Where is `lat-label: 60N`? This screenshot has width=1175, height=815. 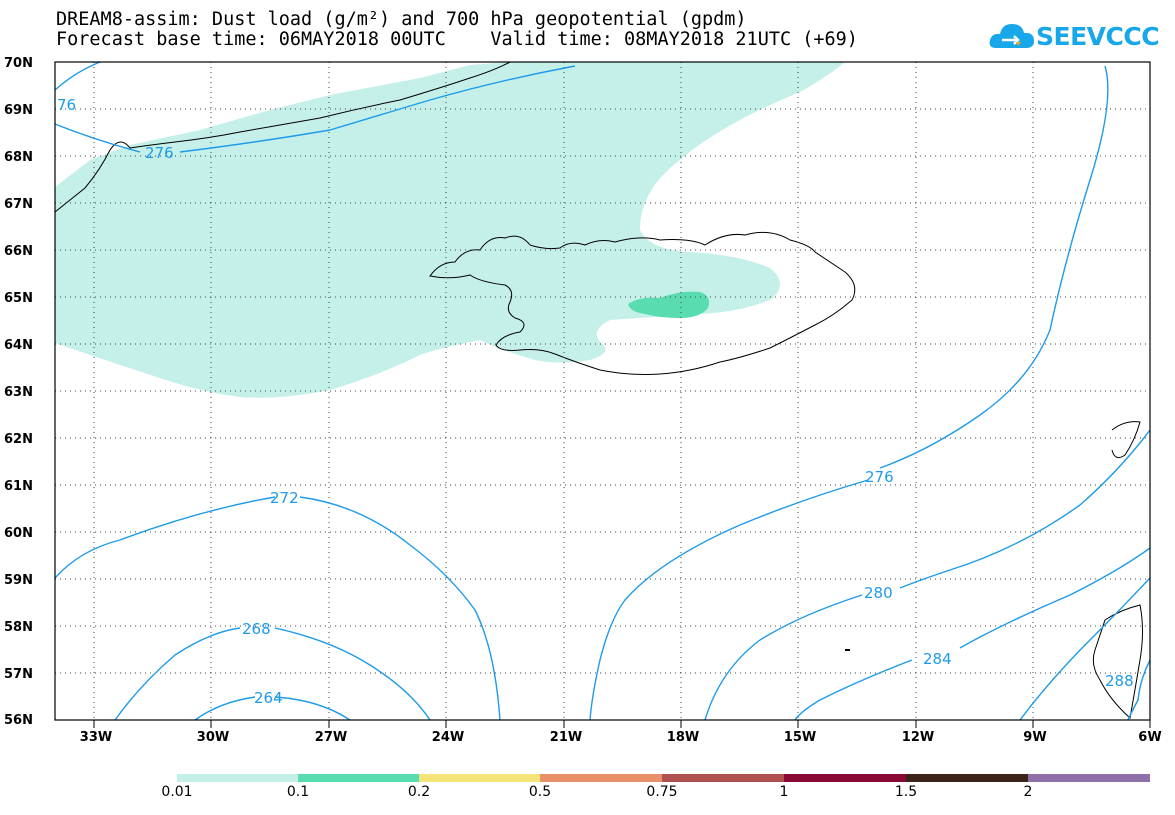
lat-label: 60N is located at coordinates (18, 533).